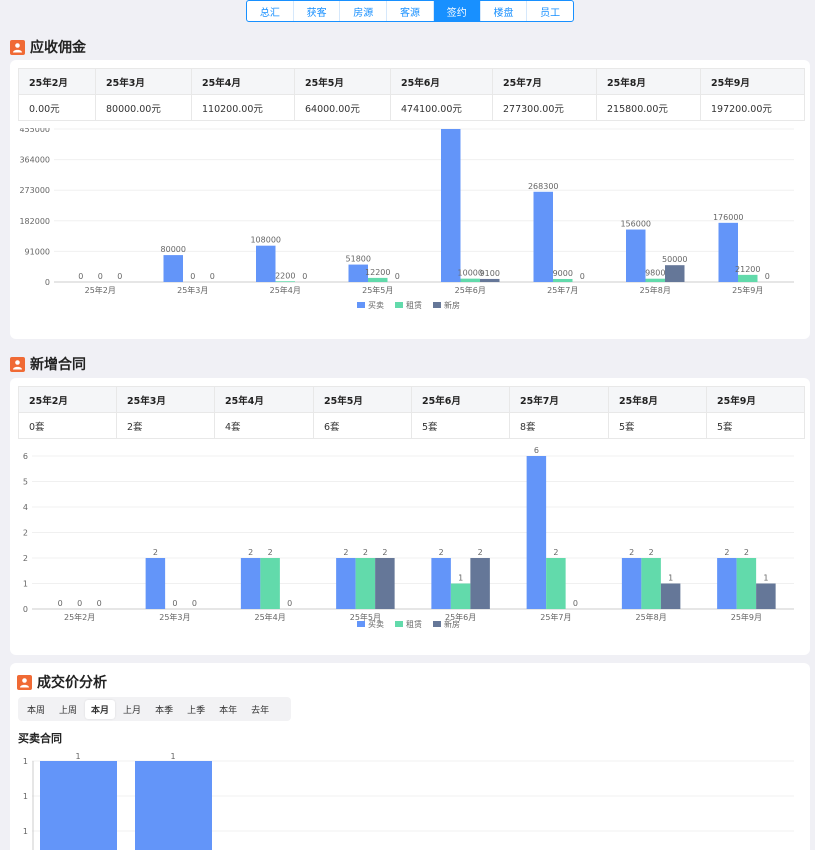 The width and height of the screenshot is (815, 850). Describe the element at coordinates (285, 275) in the screenshot. I see `data-label: 2200` at that location.